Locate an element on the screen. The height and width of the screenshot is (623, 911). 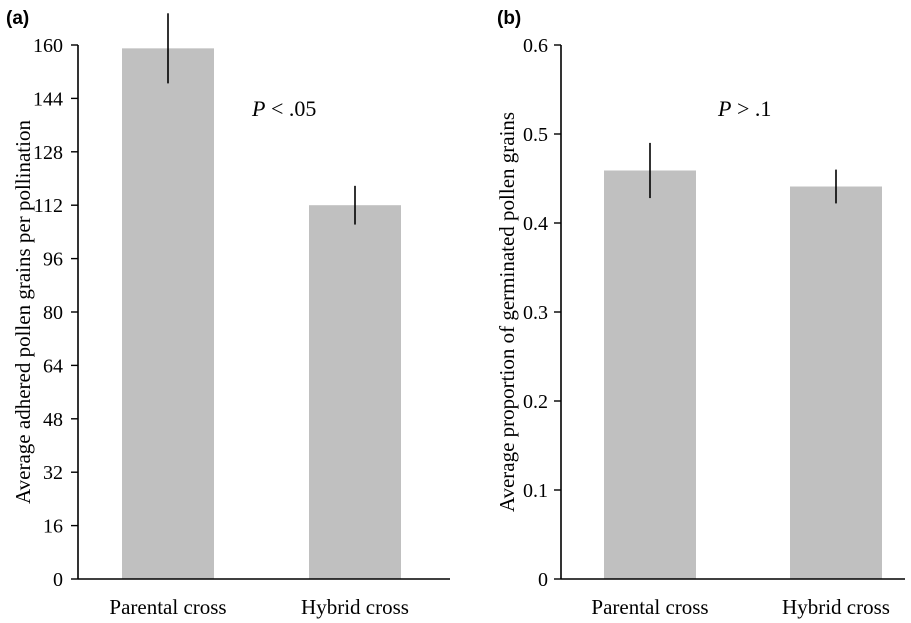
panel-b-bar-hybrid-cross is located at coordinates (836, 382).